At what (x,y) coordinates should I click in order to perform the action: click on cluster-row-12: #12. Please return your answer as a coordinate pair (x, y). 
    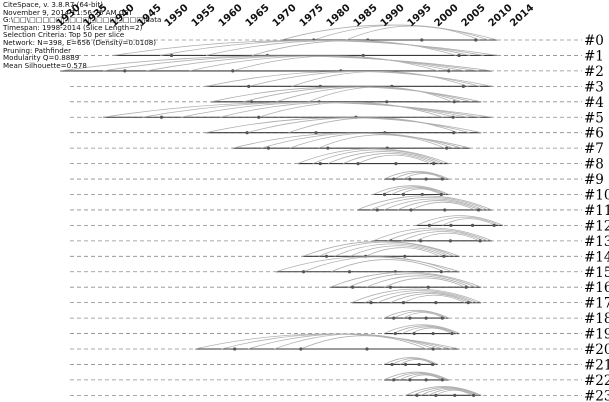
    Looking at the image, I should click on (339, 225).